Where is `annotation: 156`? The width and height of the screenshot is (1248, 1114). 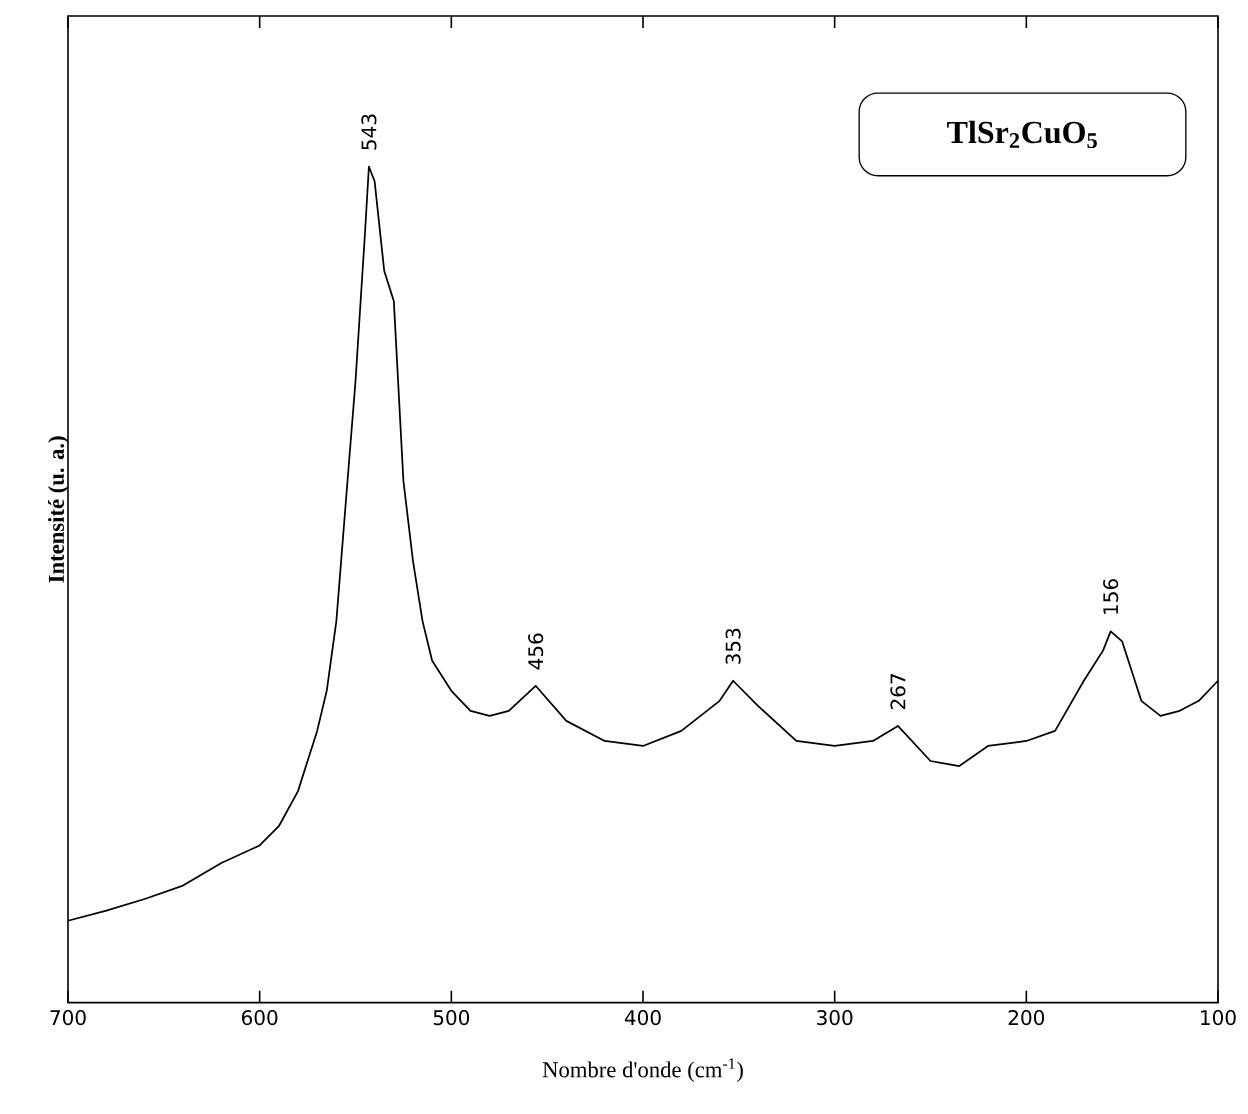
annotation: 156 is located at coordinates (1111, 596).